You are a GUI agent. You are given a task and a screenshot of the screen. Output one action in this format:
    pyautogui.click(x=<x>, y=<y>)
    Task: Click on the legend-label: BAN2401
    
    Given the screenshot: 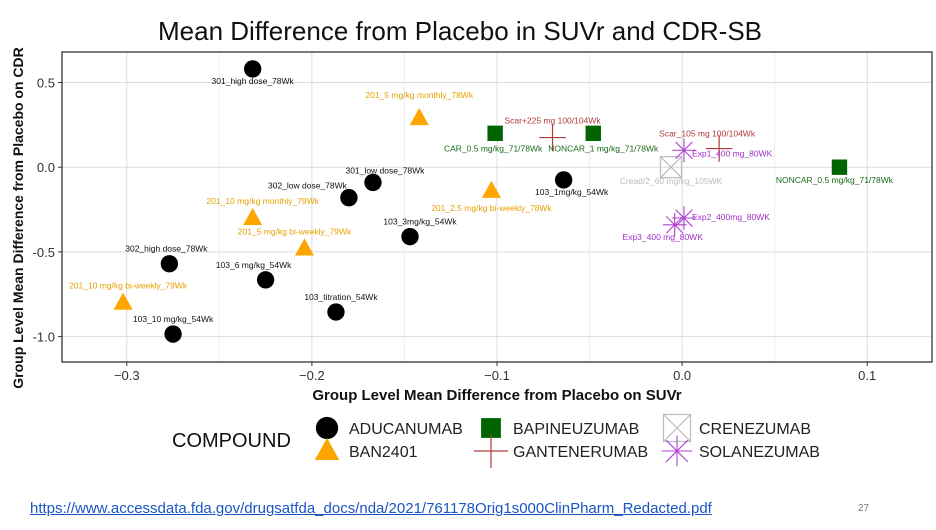 What is the action you would take?
    pyautogui.click(x=383, y=452)
    